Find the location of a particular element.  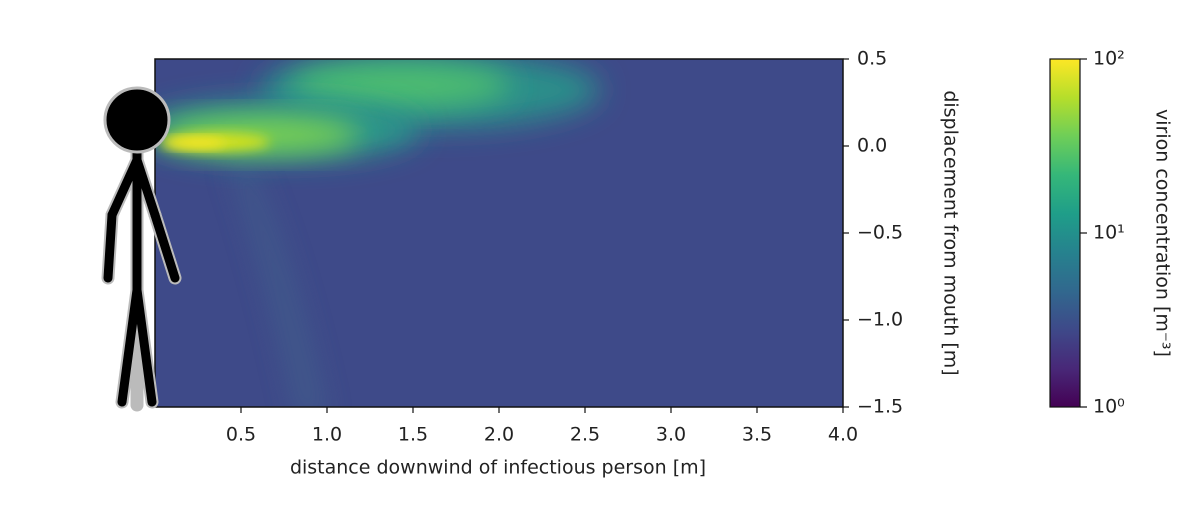

x-tick-label: 2.0 is located at coordinates (499, 435).